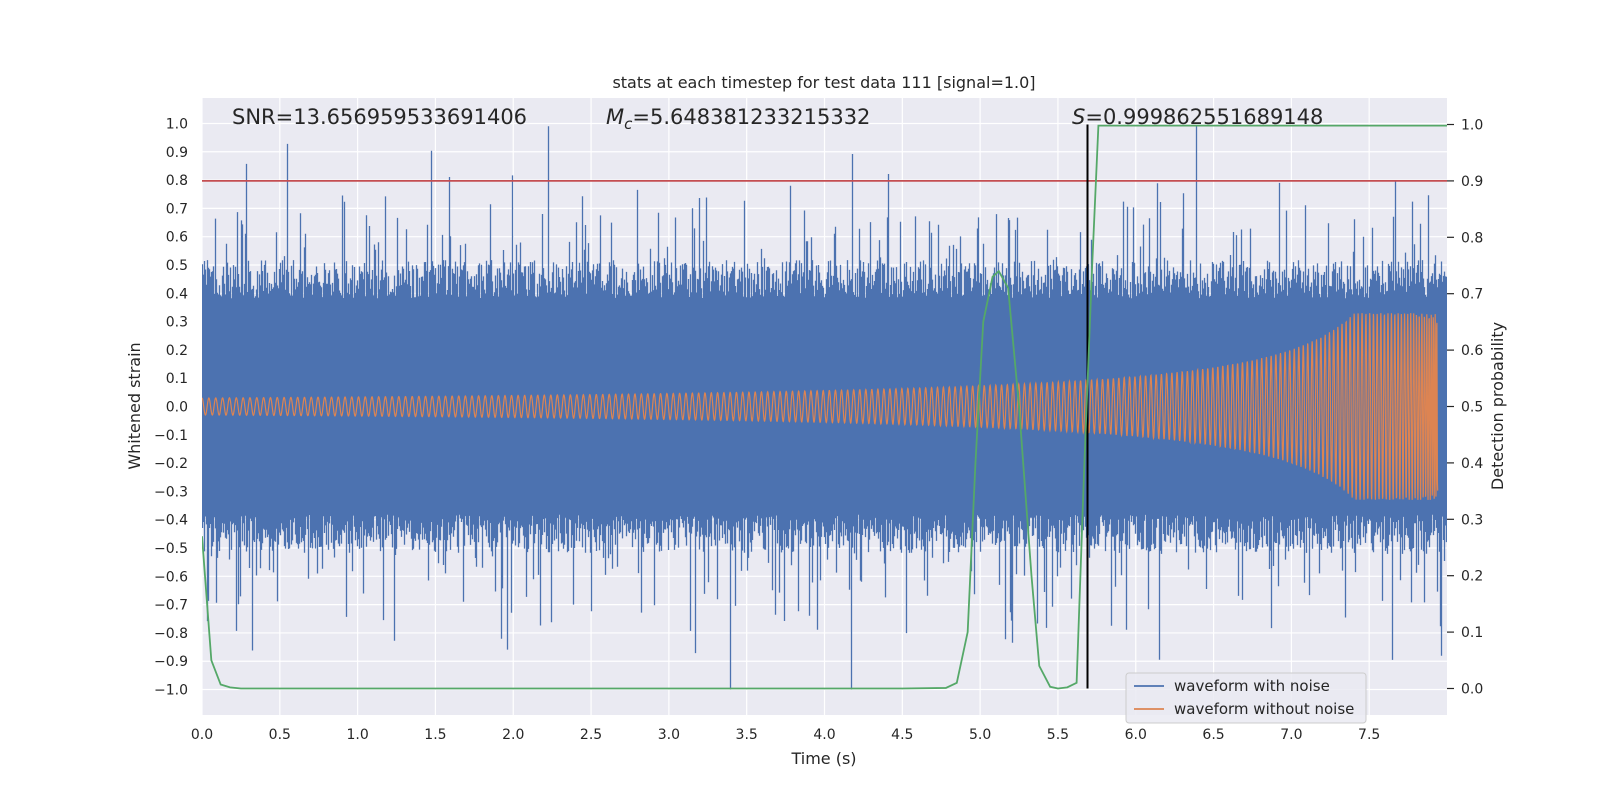  I want to click on y-right-tick-label: 0.5, so click(1472, 408).